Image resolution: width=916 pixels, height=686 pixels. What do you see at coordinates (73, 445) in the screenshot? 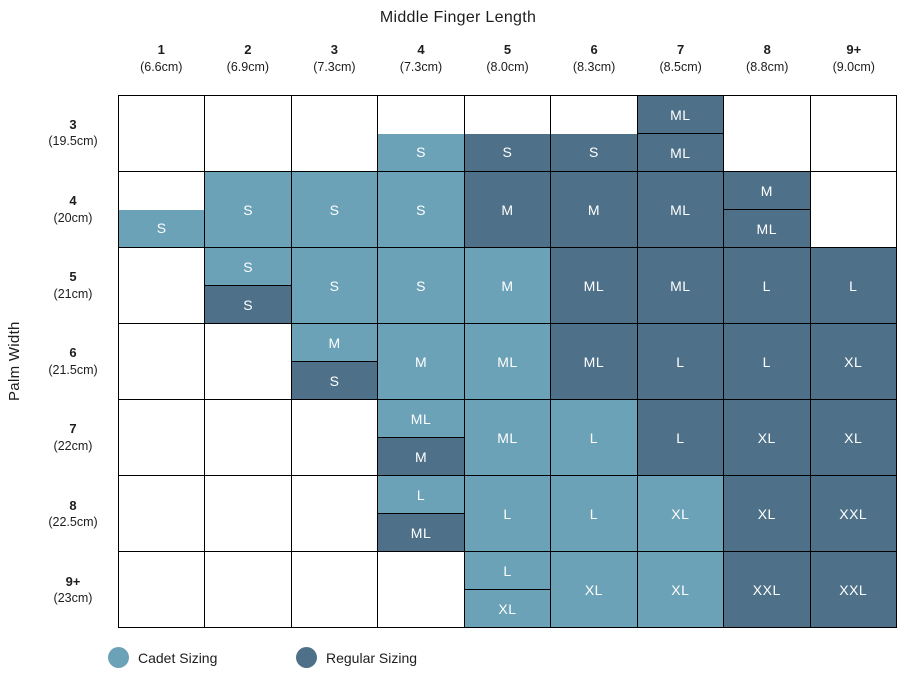
I see `row-width: (22cm)` at bounding box center [73, 445].